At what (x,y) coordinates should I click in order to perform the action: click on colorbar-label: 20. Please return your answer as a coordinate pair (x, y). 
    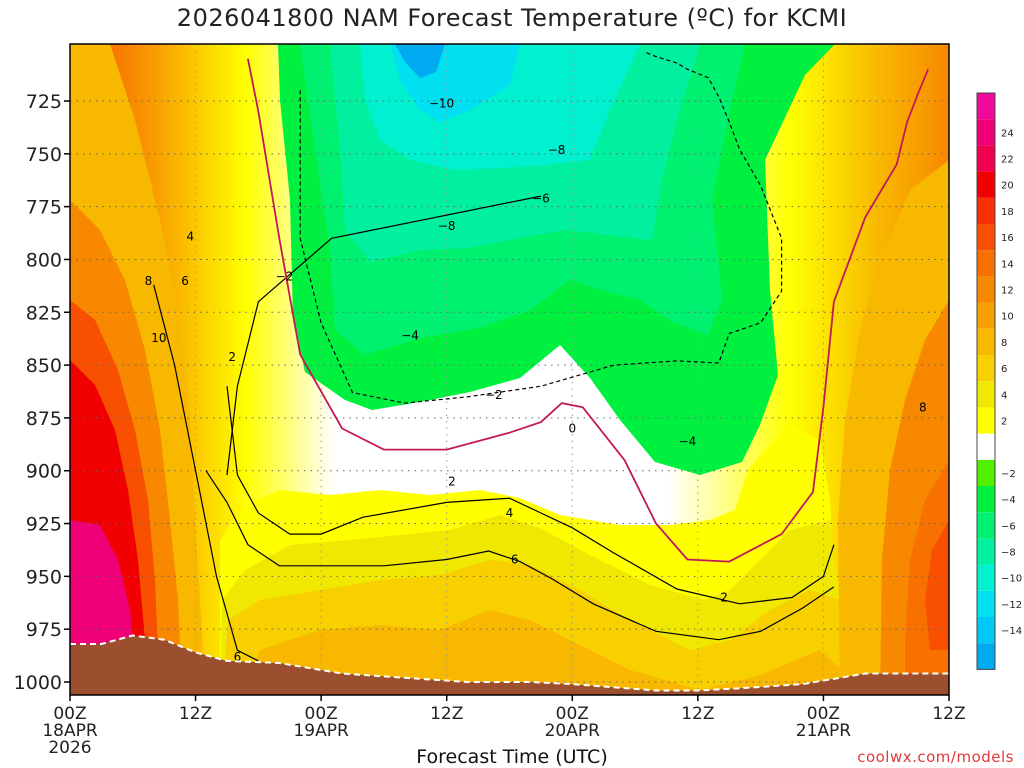
    Looking at the image, I should click on (1007, 186).